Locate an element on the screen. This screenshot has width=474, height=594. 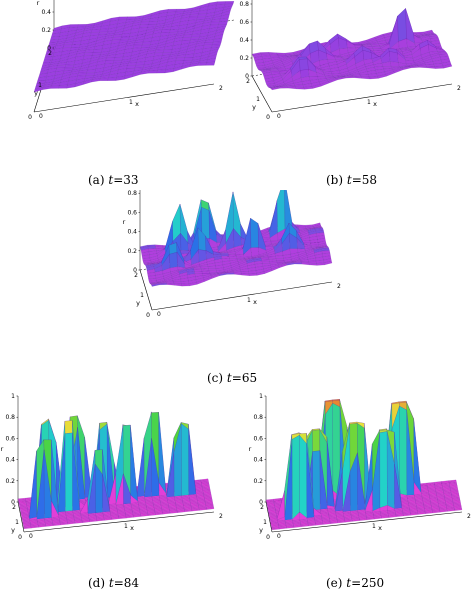
caption-d-var: t is located at coordinates (111, 583).